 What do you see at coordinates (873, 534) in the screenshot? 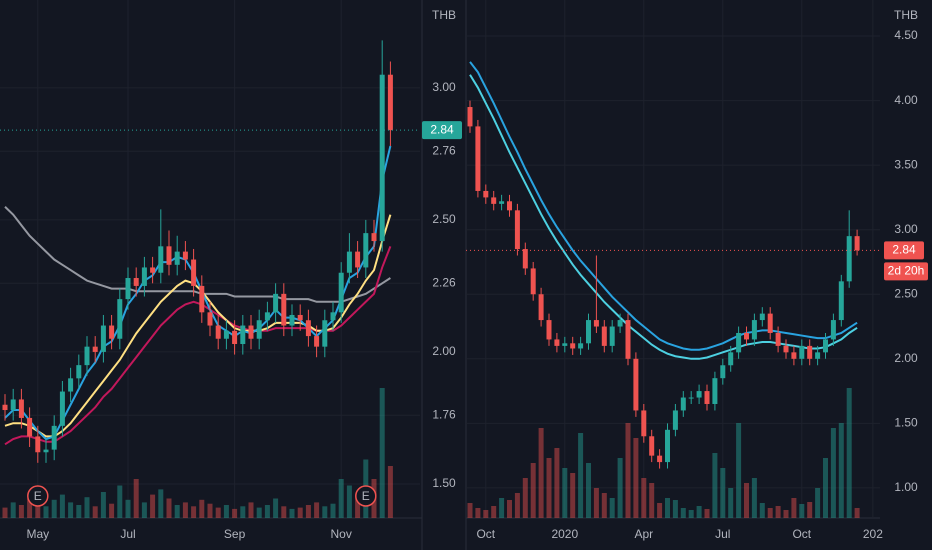
I see `x-tick-label: 202` at bounding box center [873, 534].